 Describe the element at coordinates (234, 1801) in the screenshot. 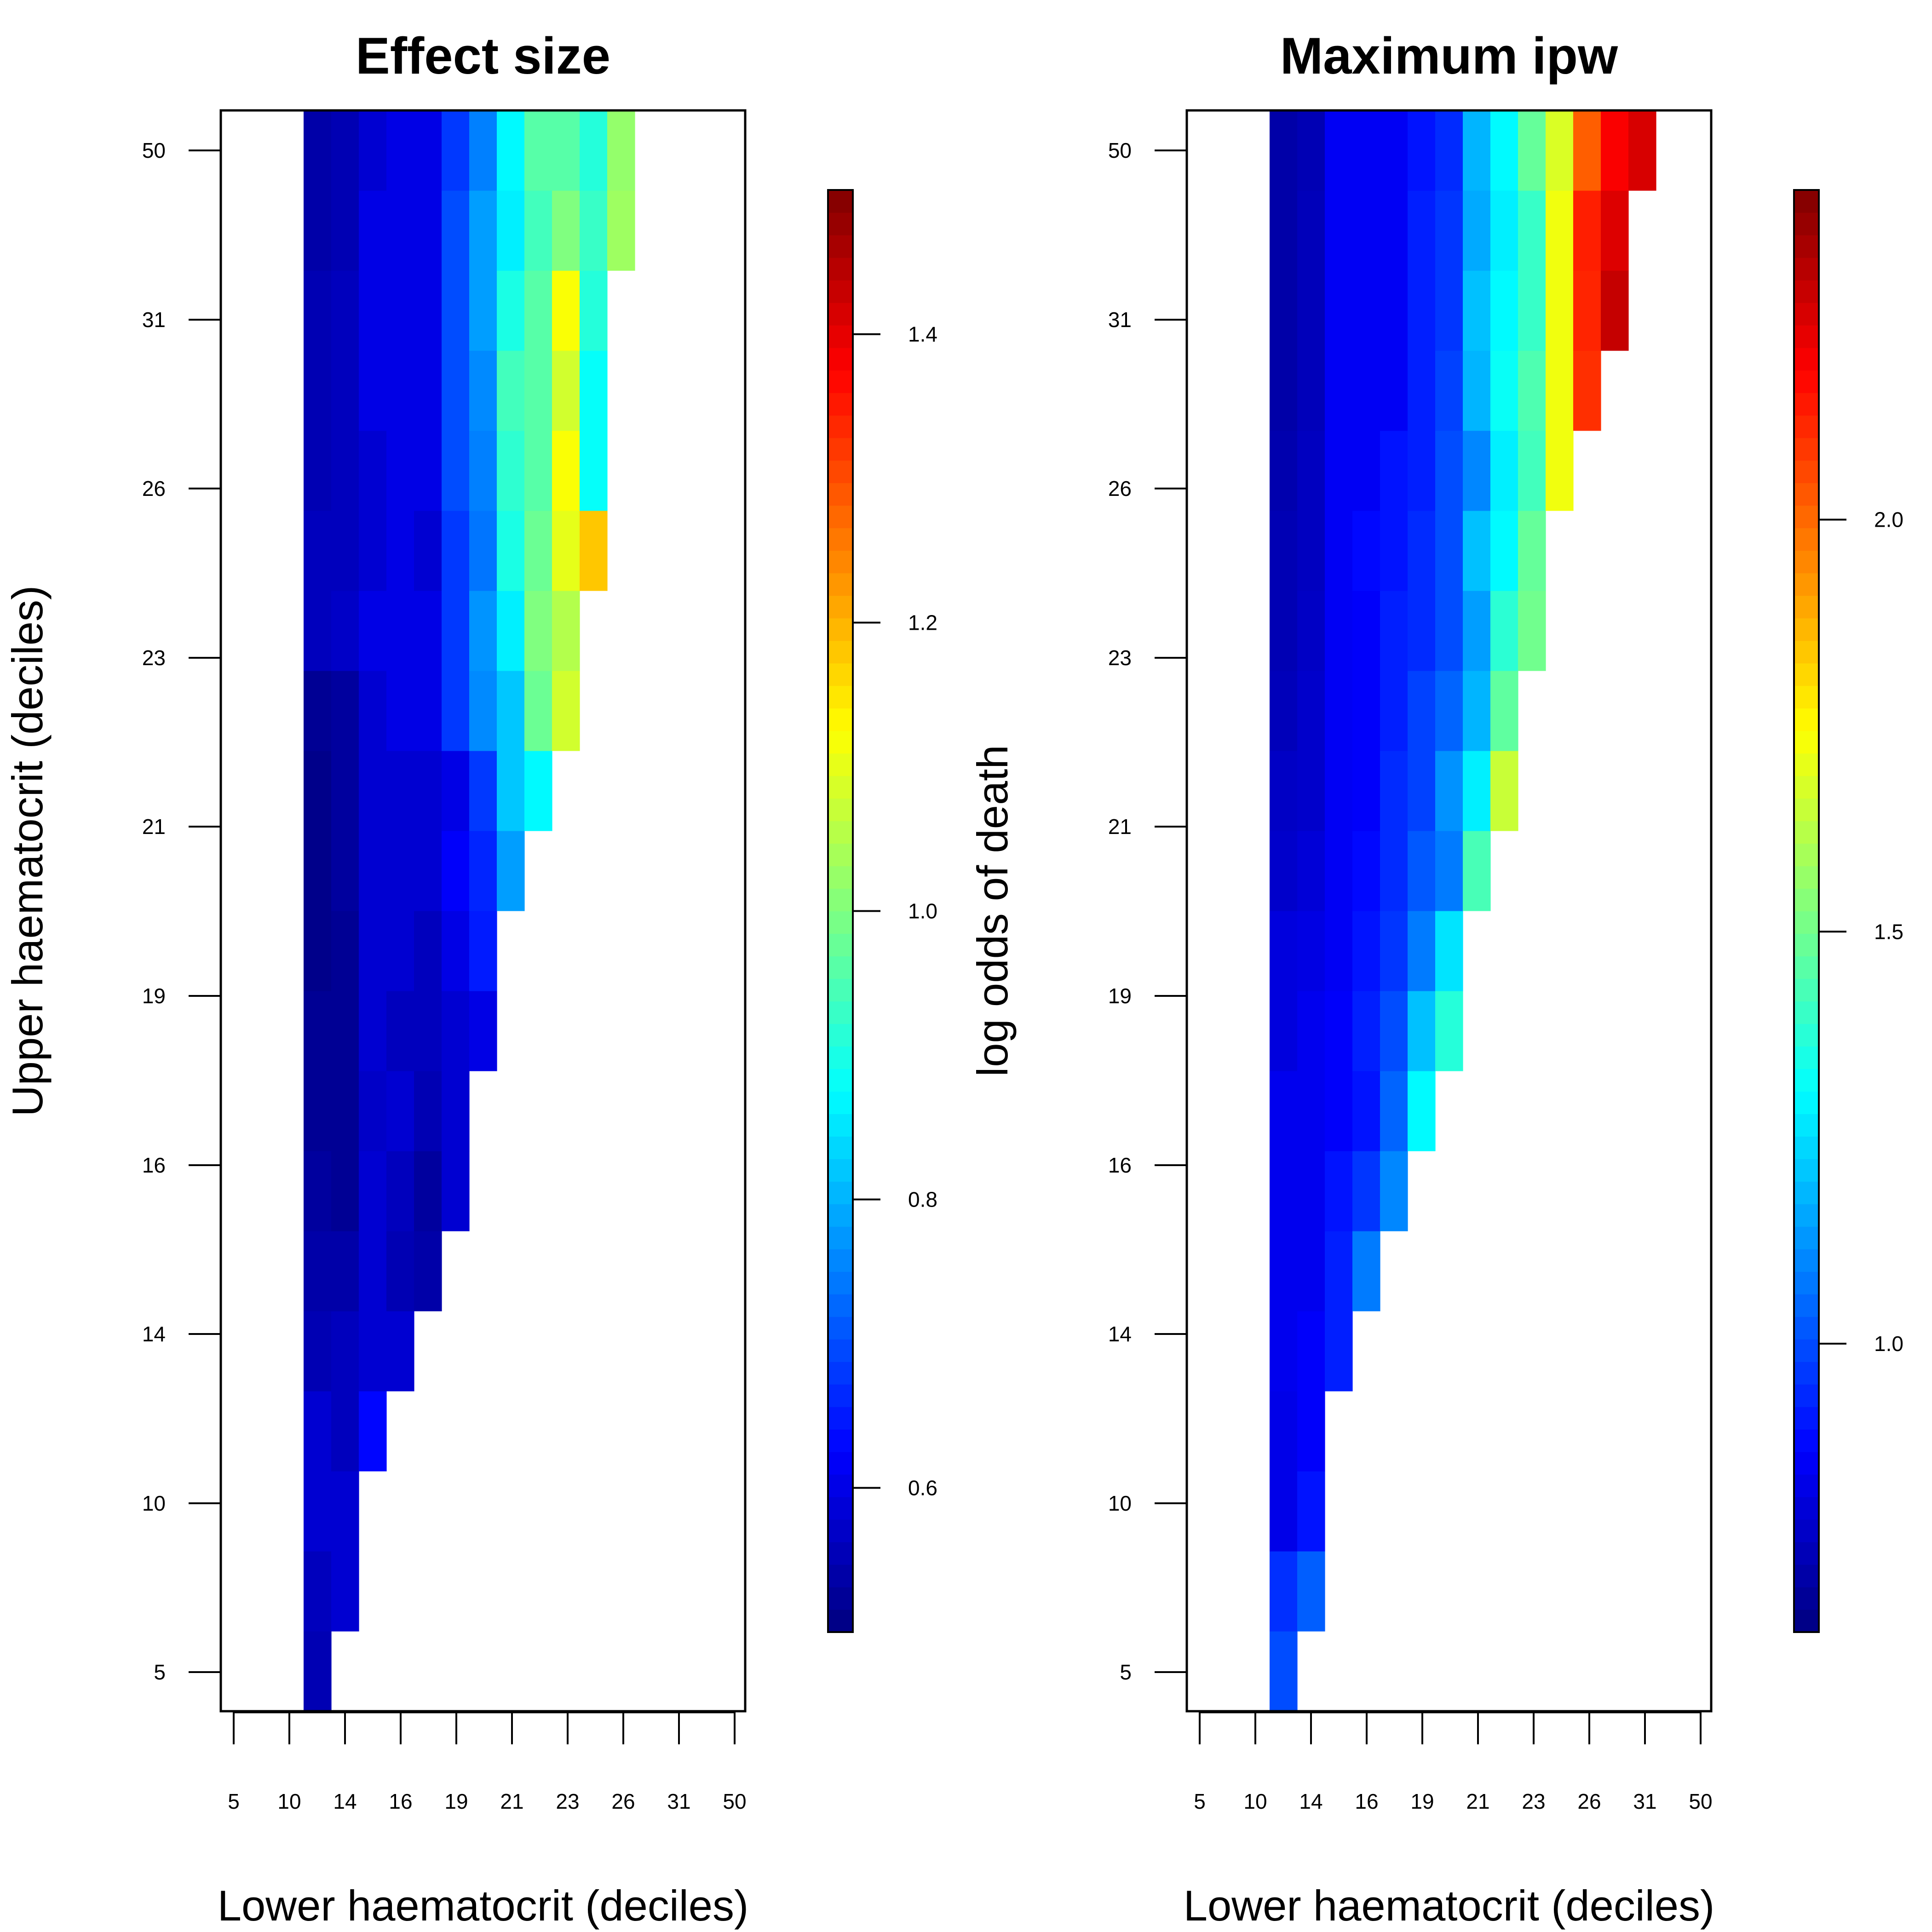

I see `x-tick-label: 5` at that location.